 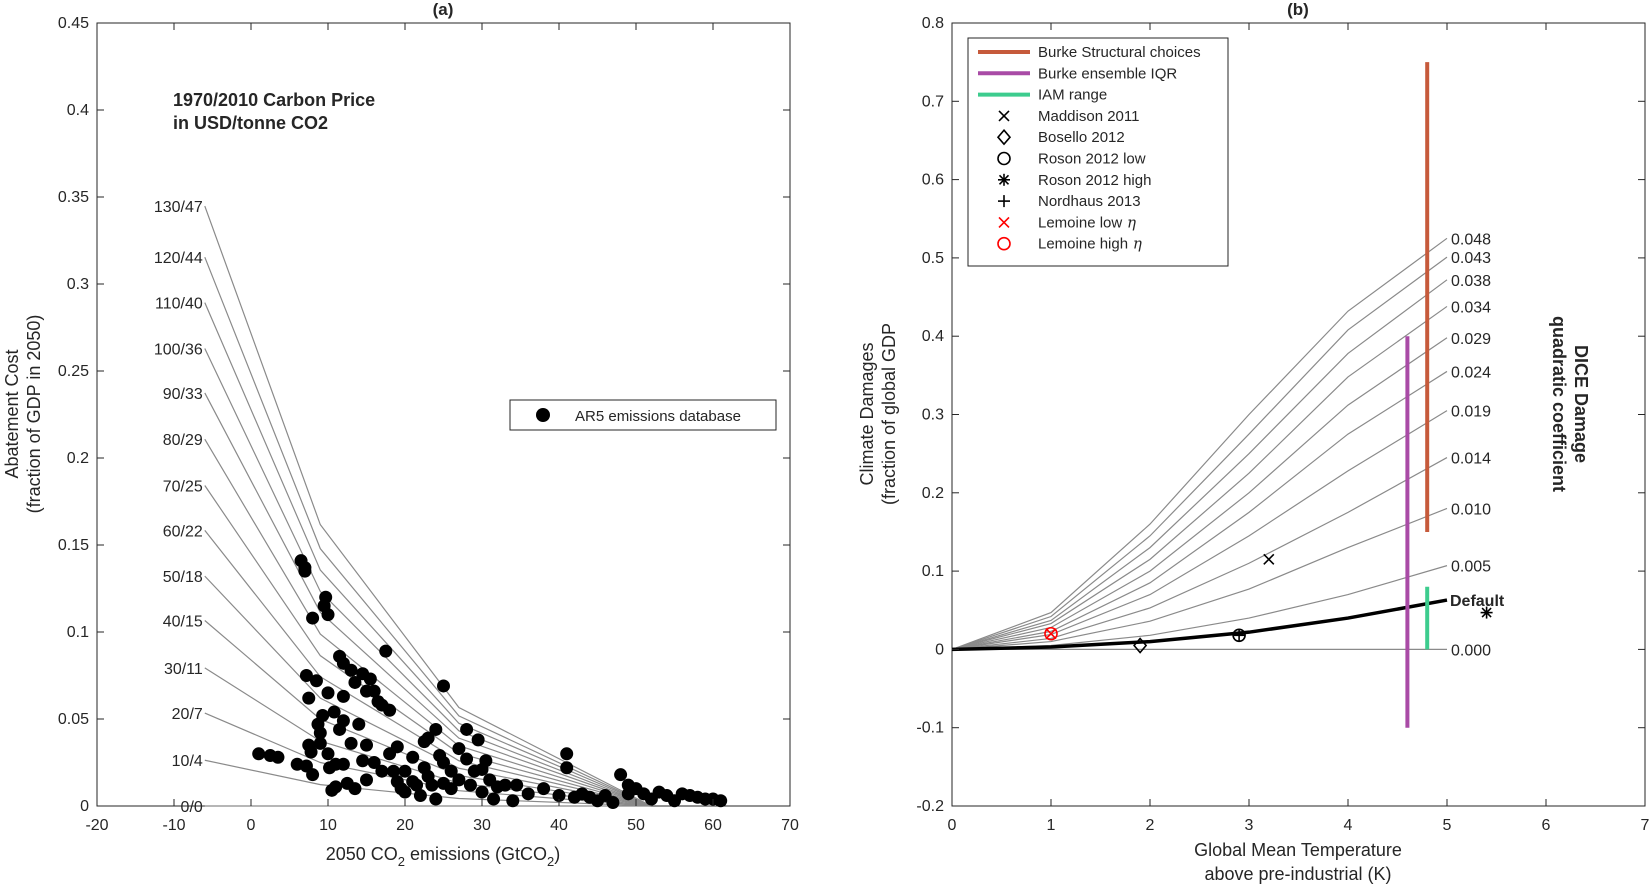 I want to click on price-curve-100/36, so click(x=428, y=577).